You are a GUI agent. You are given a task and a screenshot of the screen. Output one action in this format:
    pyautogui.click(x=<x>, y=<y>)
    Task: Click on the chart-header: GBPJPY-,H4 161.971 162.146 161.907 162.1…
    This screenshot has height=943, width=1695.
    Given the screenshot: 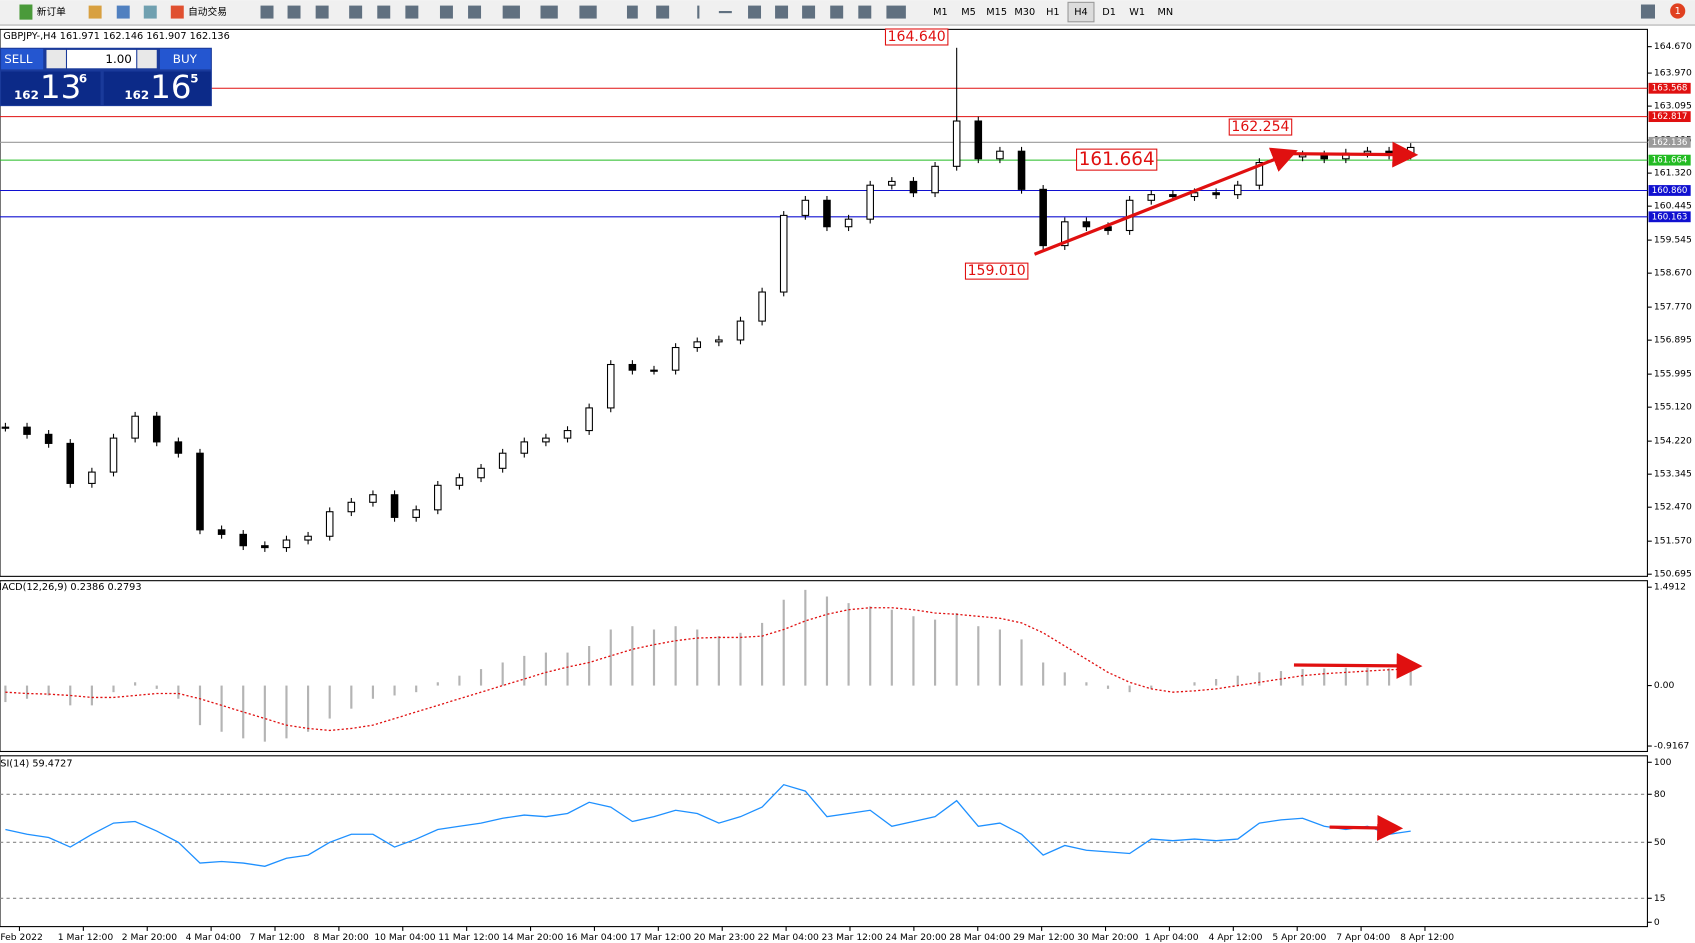 What is the action you would take?
    pyautogui.click(x=116, y=36)
    